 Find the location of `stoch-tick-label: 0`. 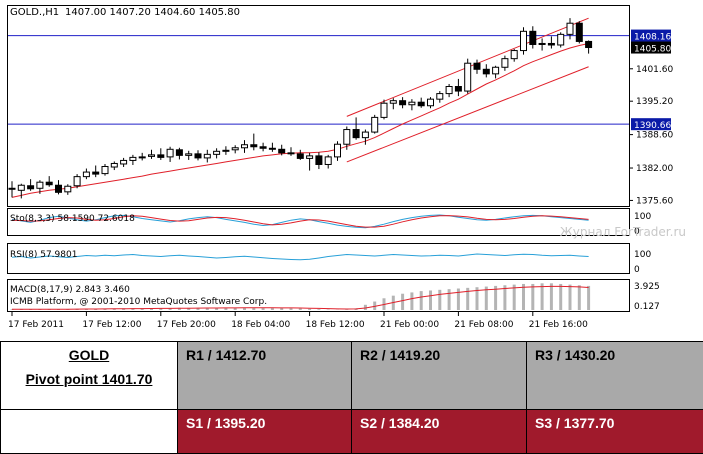

stoch-tick-label: 0 is located at coordinates (637, 232).